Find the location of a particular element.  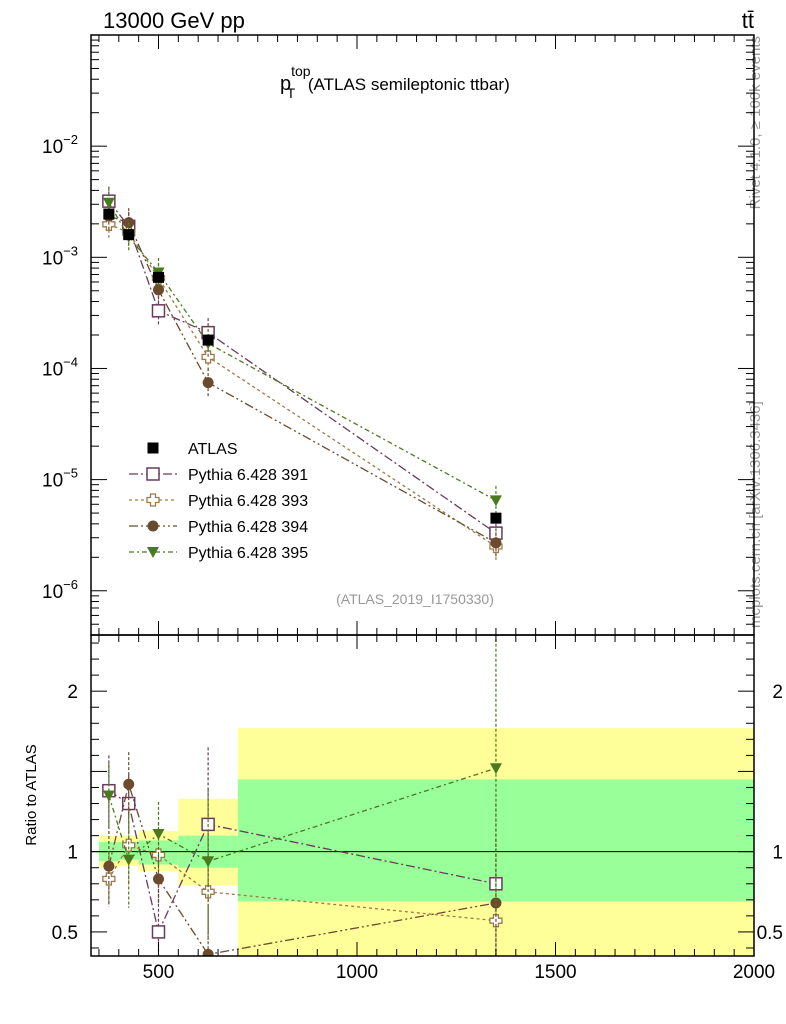

x-tick-label-2: 1500 is located at coordinates (555, 972).